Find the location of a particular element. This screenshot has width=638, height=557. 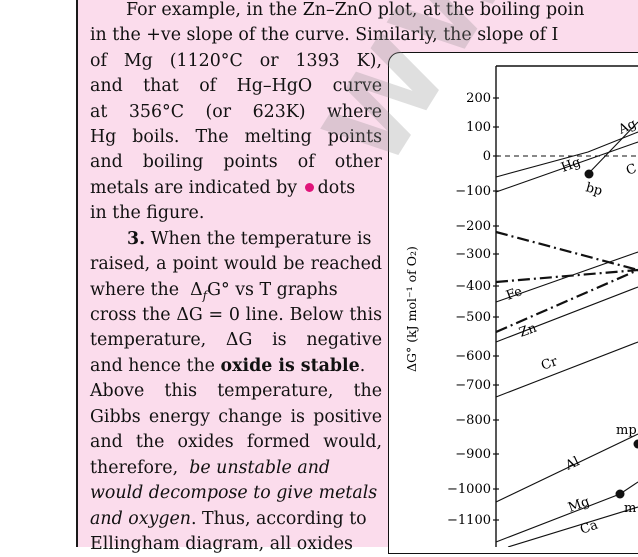

text-fragment: . Thus, according to is located at coordinates (279, 519).